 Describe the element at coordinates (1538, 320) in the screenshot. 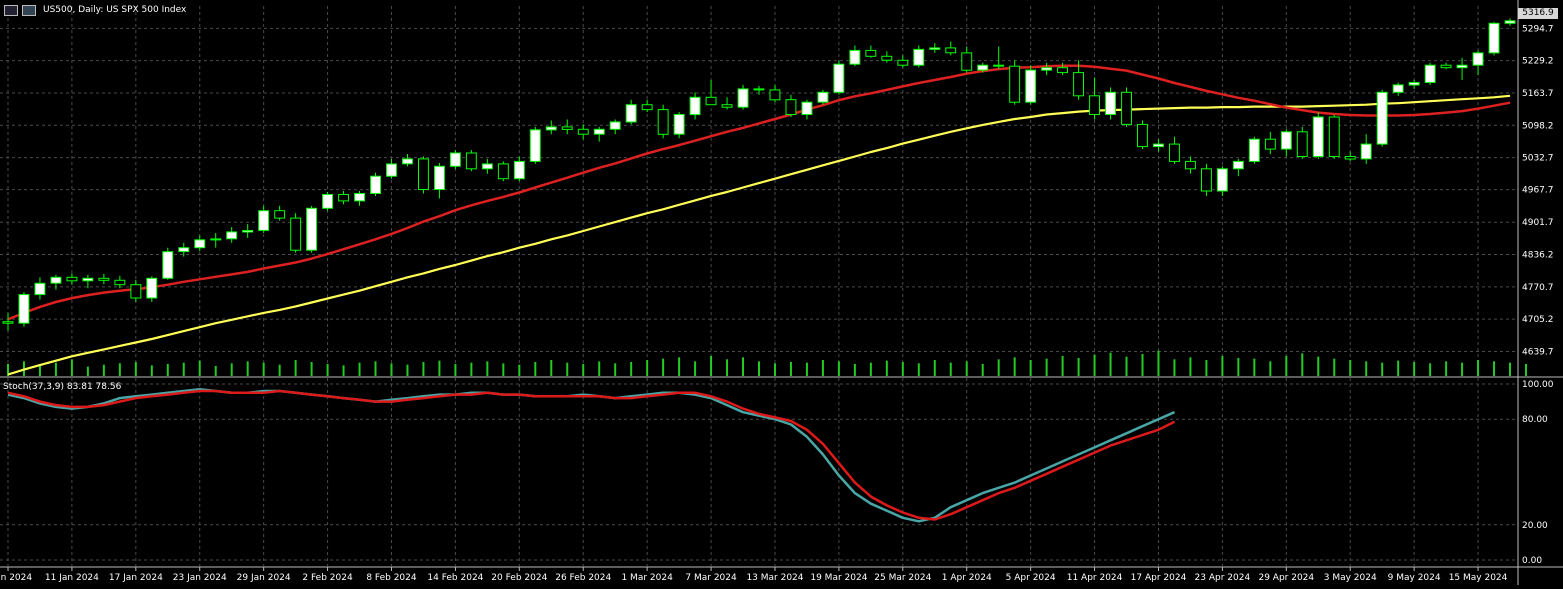

I see `price-tick-label: 4705.2` at that location.